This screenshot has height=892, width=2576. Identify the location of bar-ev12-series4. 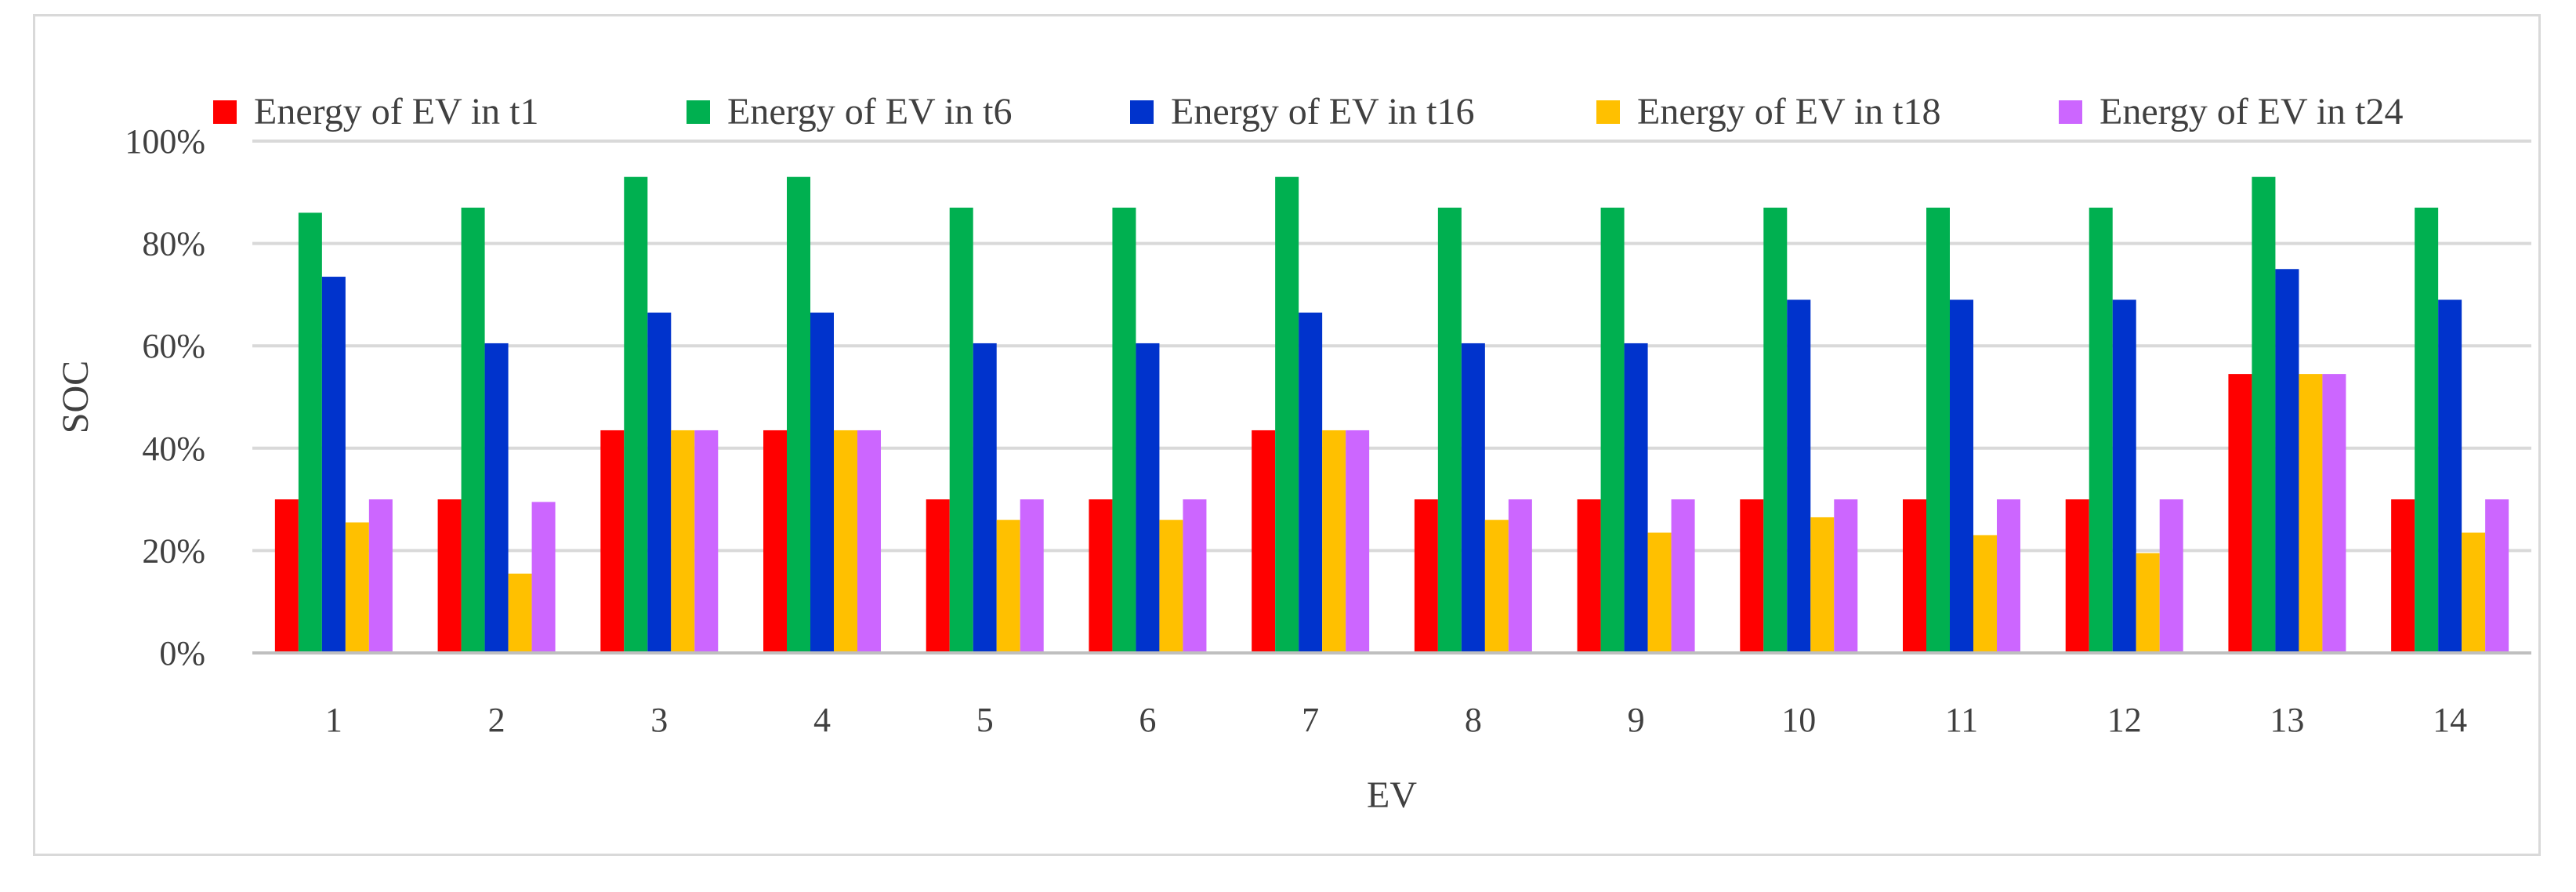
(2148, 603).